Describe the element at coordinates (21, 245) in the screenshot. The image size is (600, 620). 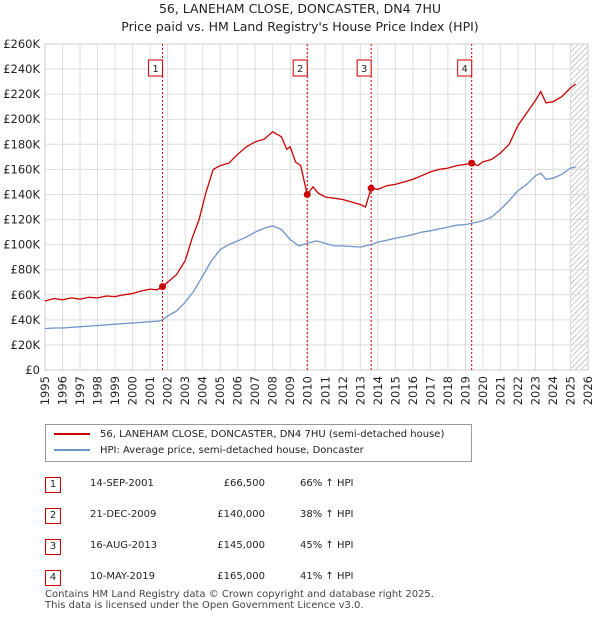
I see `y-tick-label: £100K` at that location.